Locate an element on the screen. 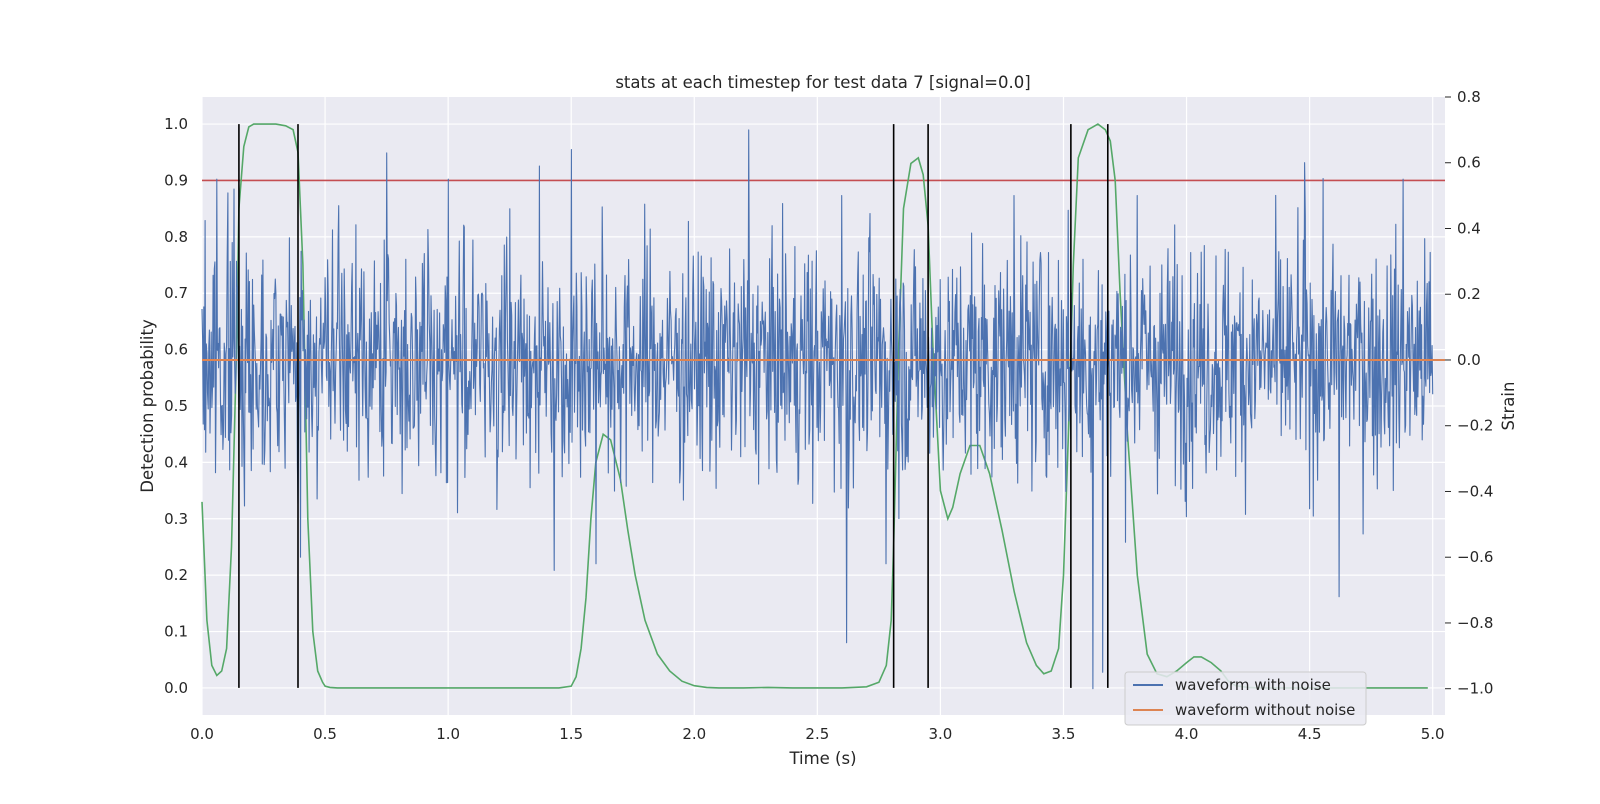 Image resolution: width=1600 pixels, height=804 pixels. x-tick-label: 0.5 is located at coordinates (325, 734).